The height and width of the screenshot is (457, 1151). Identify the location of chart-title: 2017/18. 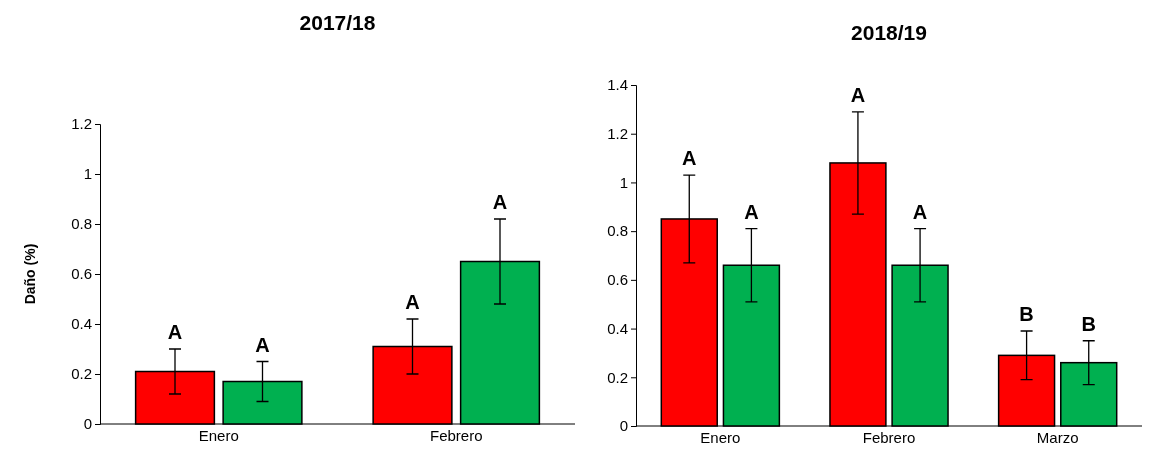
(337, 22).